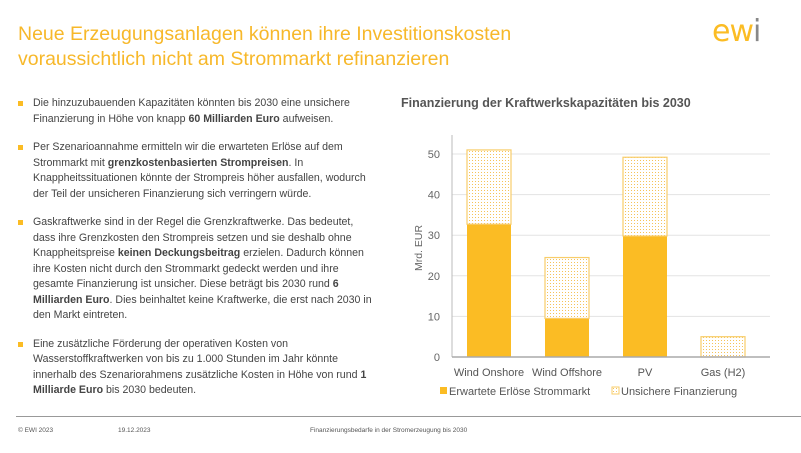 The width and height of the screenshot is (801, 453). I want to click on bullet-text: bis 2030 bedeuten., so click(150, 390).